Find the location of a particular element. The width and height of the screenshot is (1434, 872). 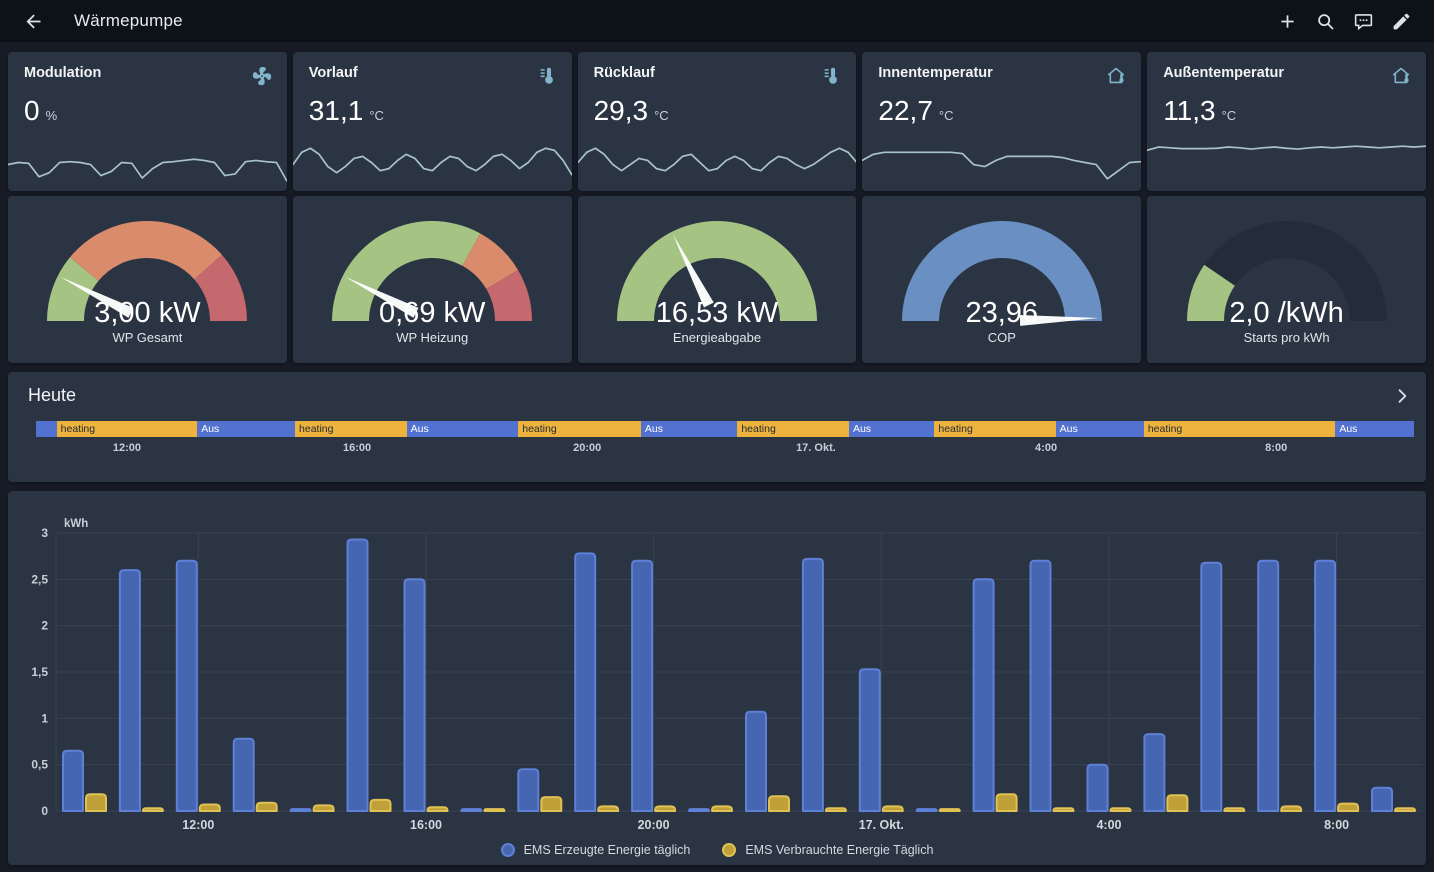

gauge: 0,69 kW is located at coordinates (432, 269).